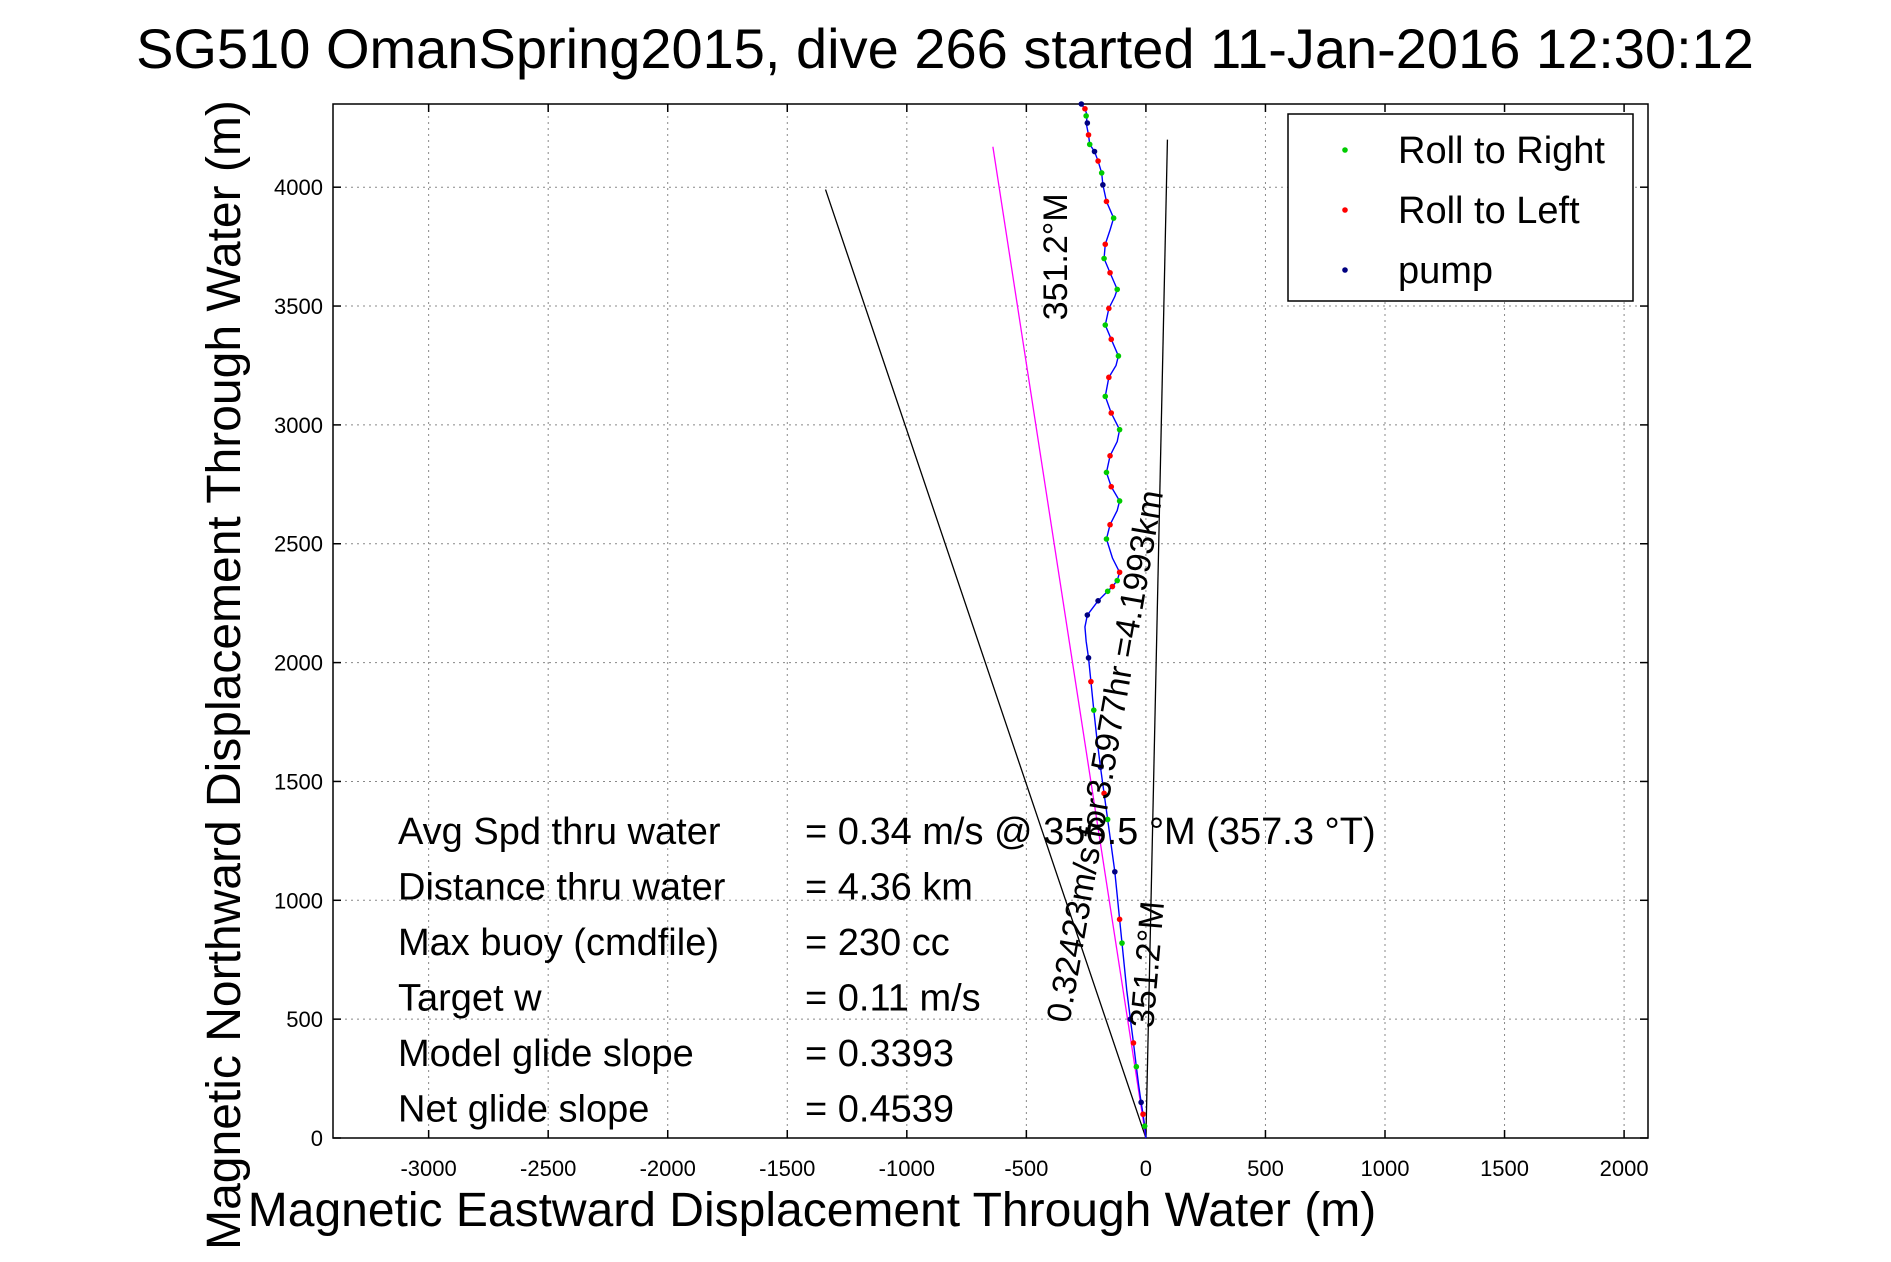 This screenshot has width=1891, height=1262. What do you see at coordinates (1090, 832) in the screenshot?
I see `annotation-value: = 0.34 m/s @ 356.5 °M (357.3 °T)` at bounding box center [1090, 832].